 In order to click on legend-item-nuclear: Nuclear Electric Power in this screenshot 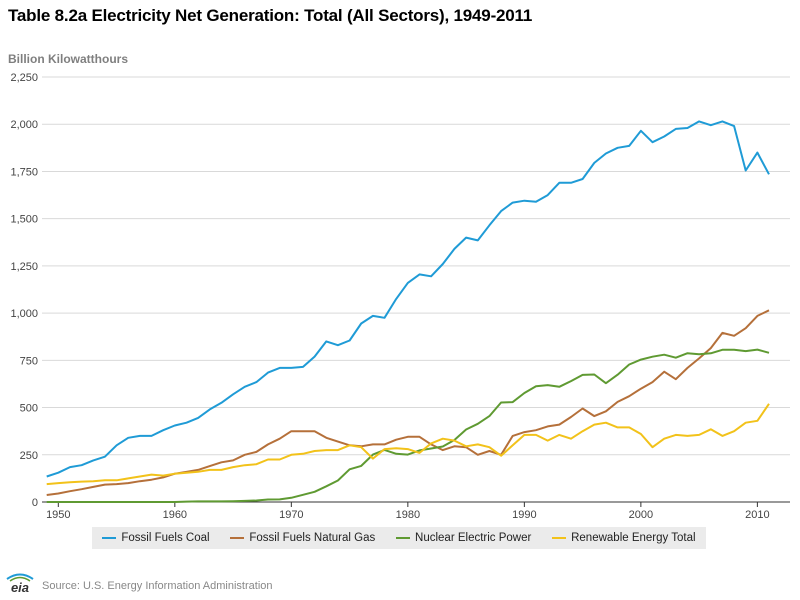, I will do `click(463, 538)`.